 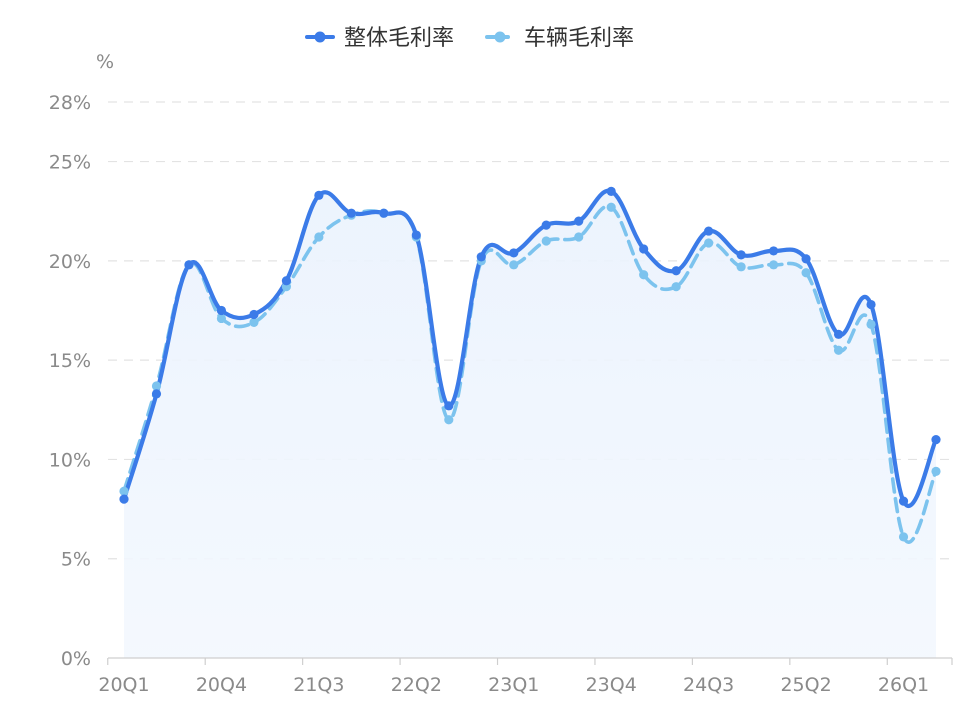 I want to click on legend-label-overall: 整体毛利率, so click(x=399, y=38).